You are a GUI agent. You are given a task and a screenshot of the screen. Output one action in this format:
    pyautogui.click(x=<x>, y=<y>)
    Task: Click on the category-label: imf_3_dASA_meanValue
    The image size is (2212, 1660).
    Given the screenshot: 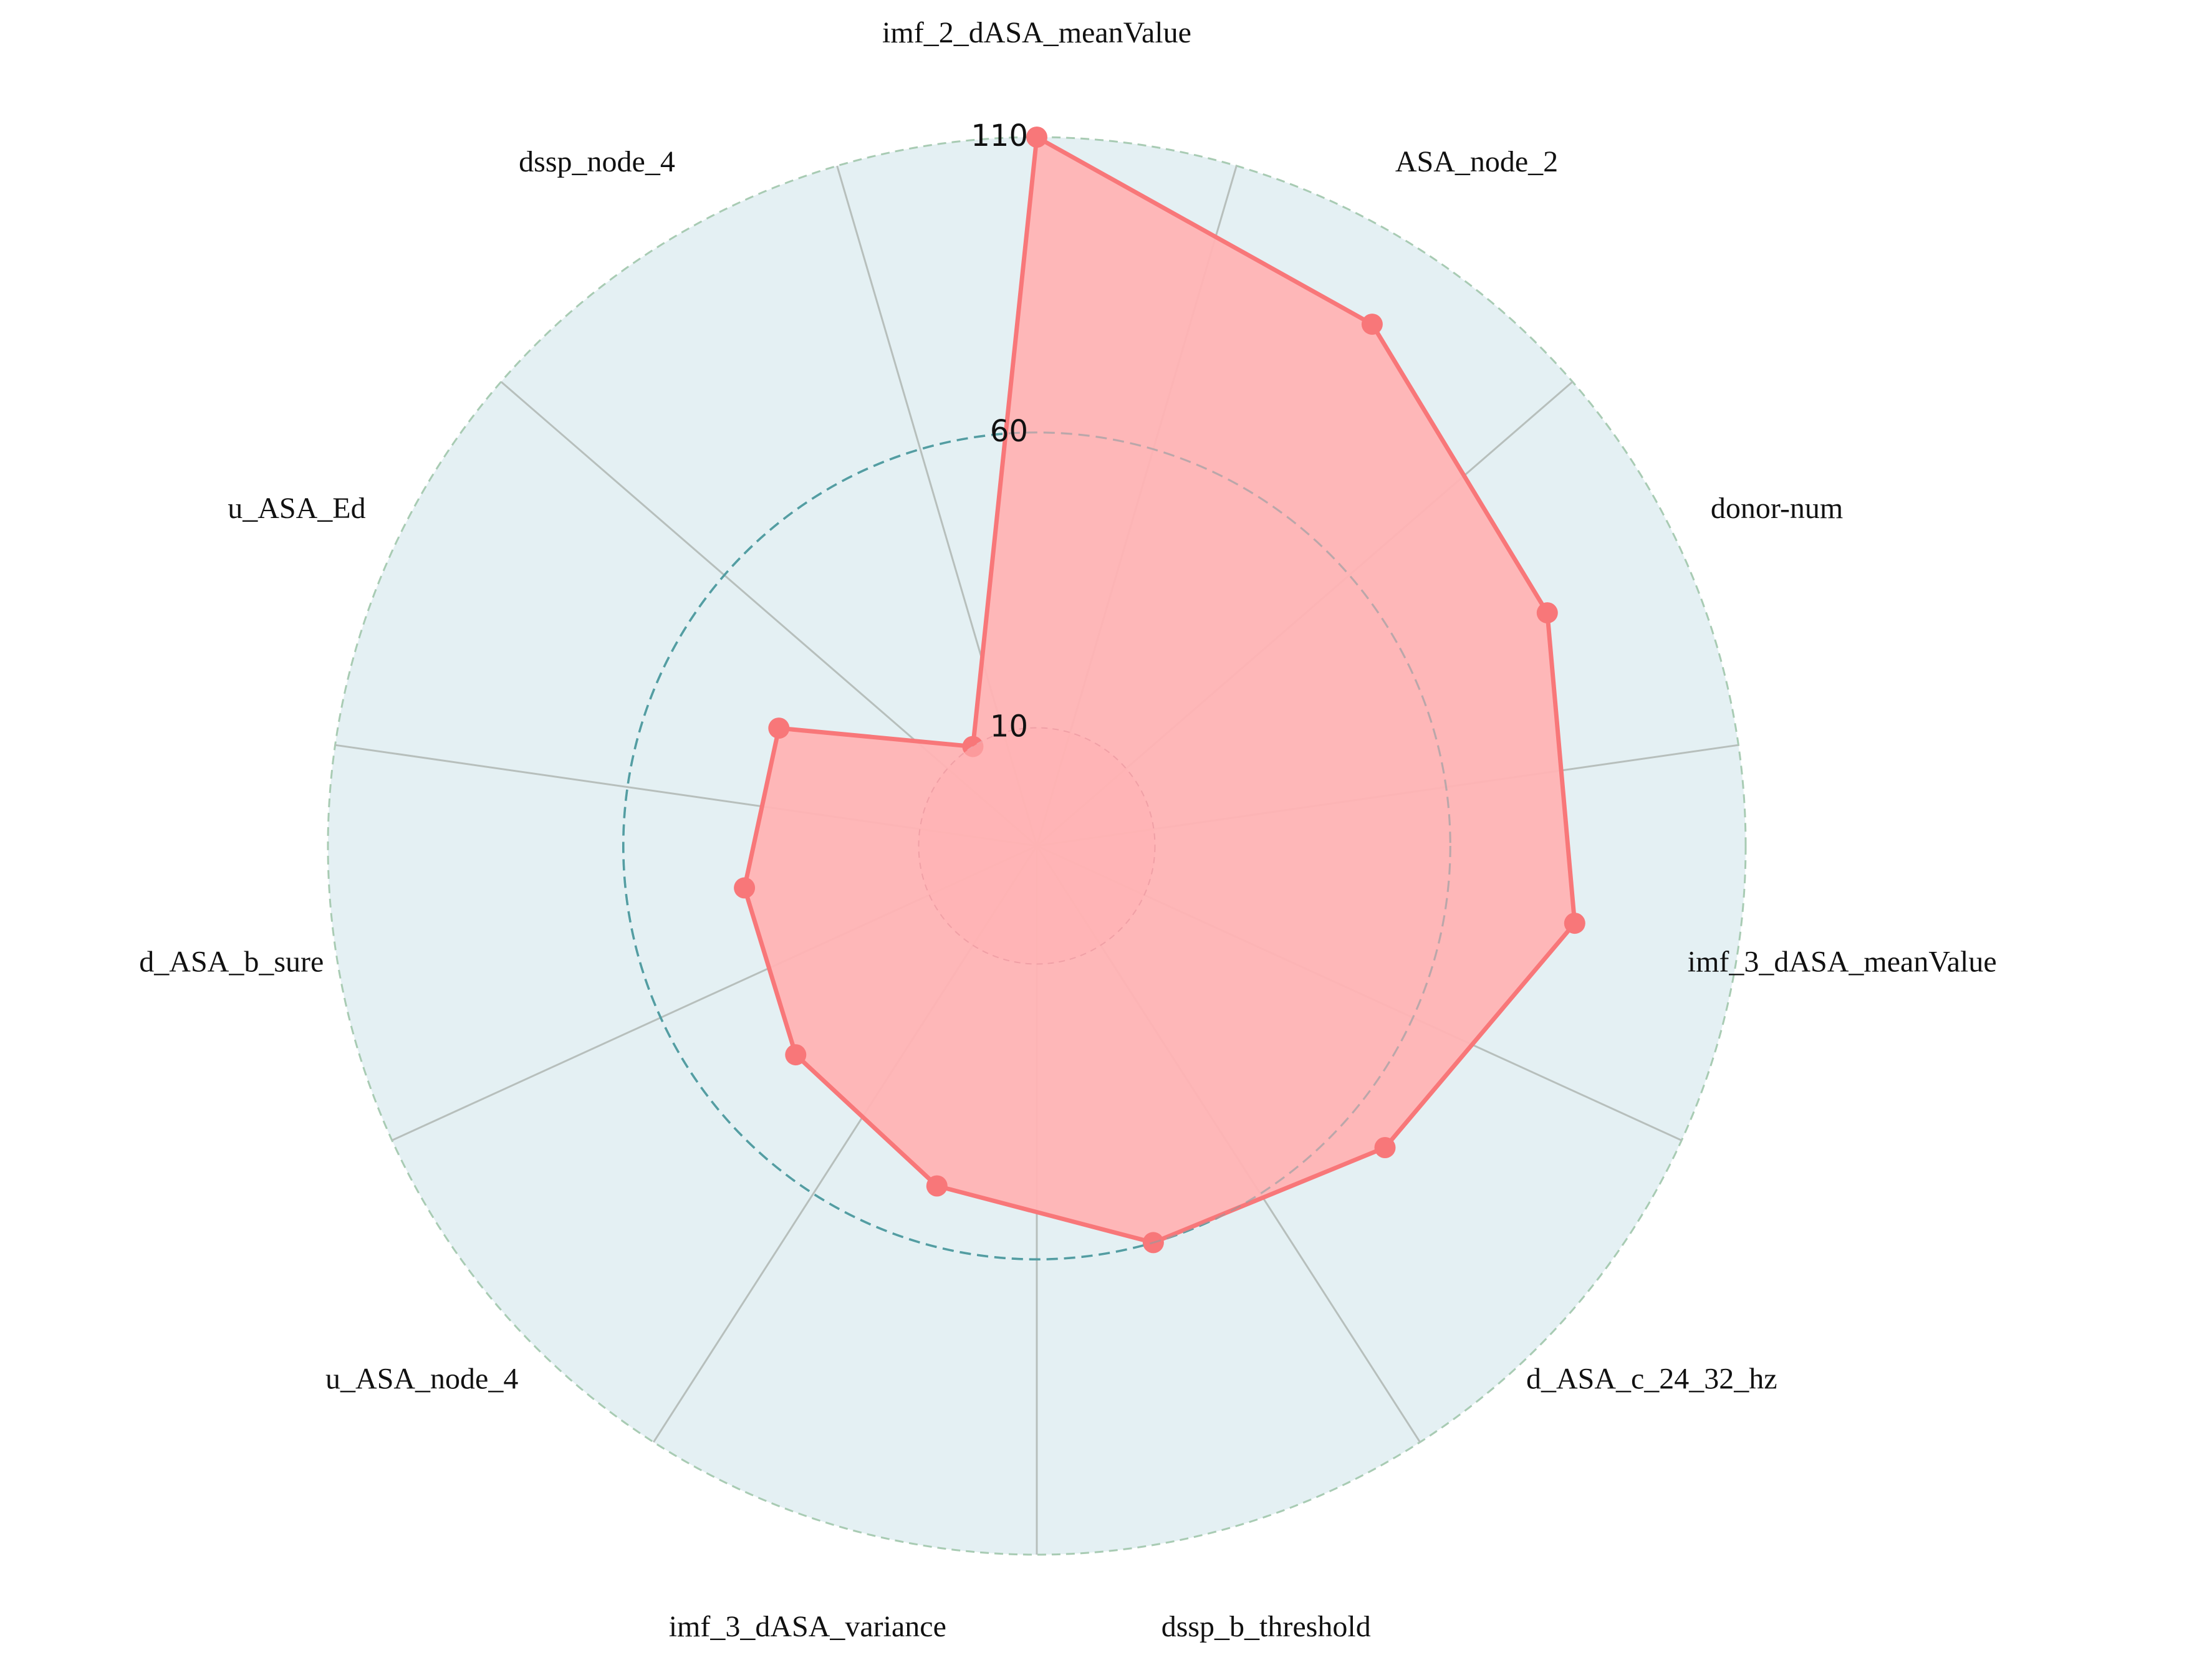 What is the action you would take?
    pyautogui.click(x=1843, y=962)
    